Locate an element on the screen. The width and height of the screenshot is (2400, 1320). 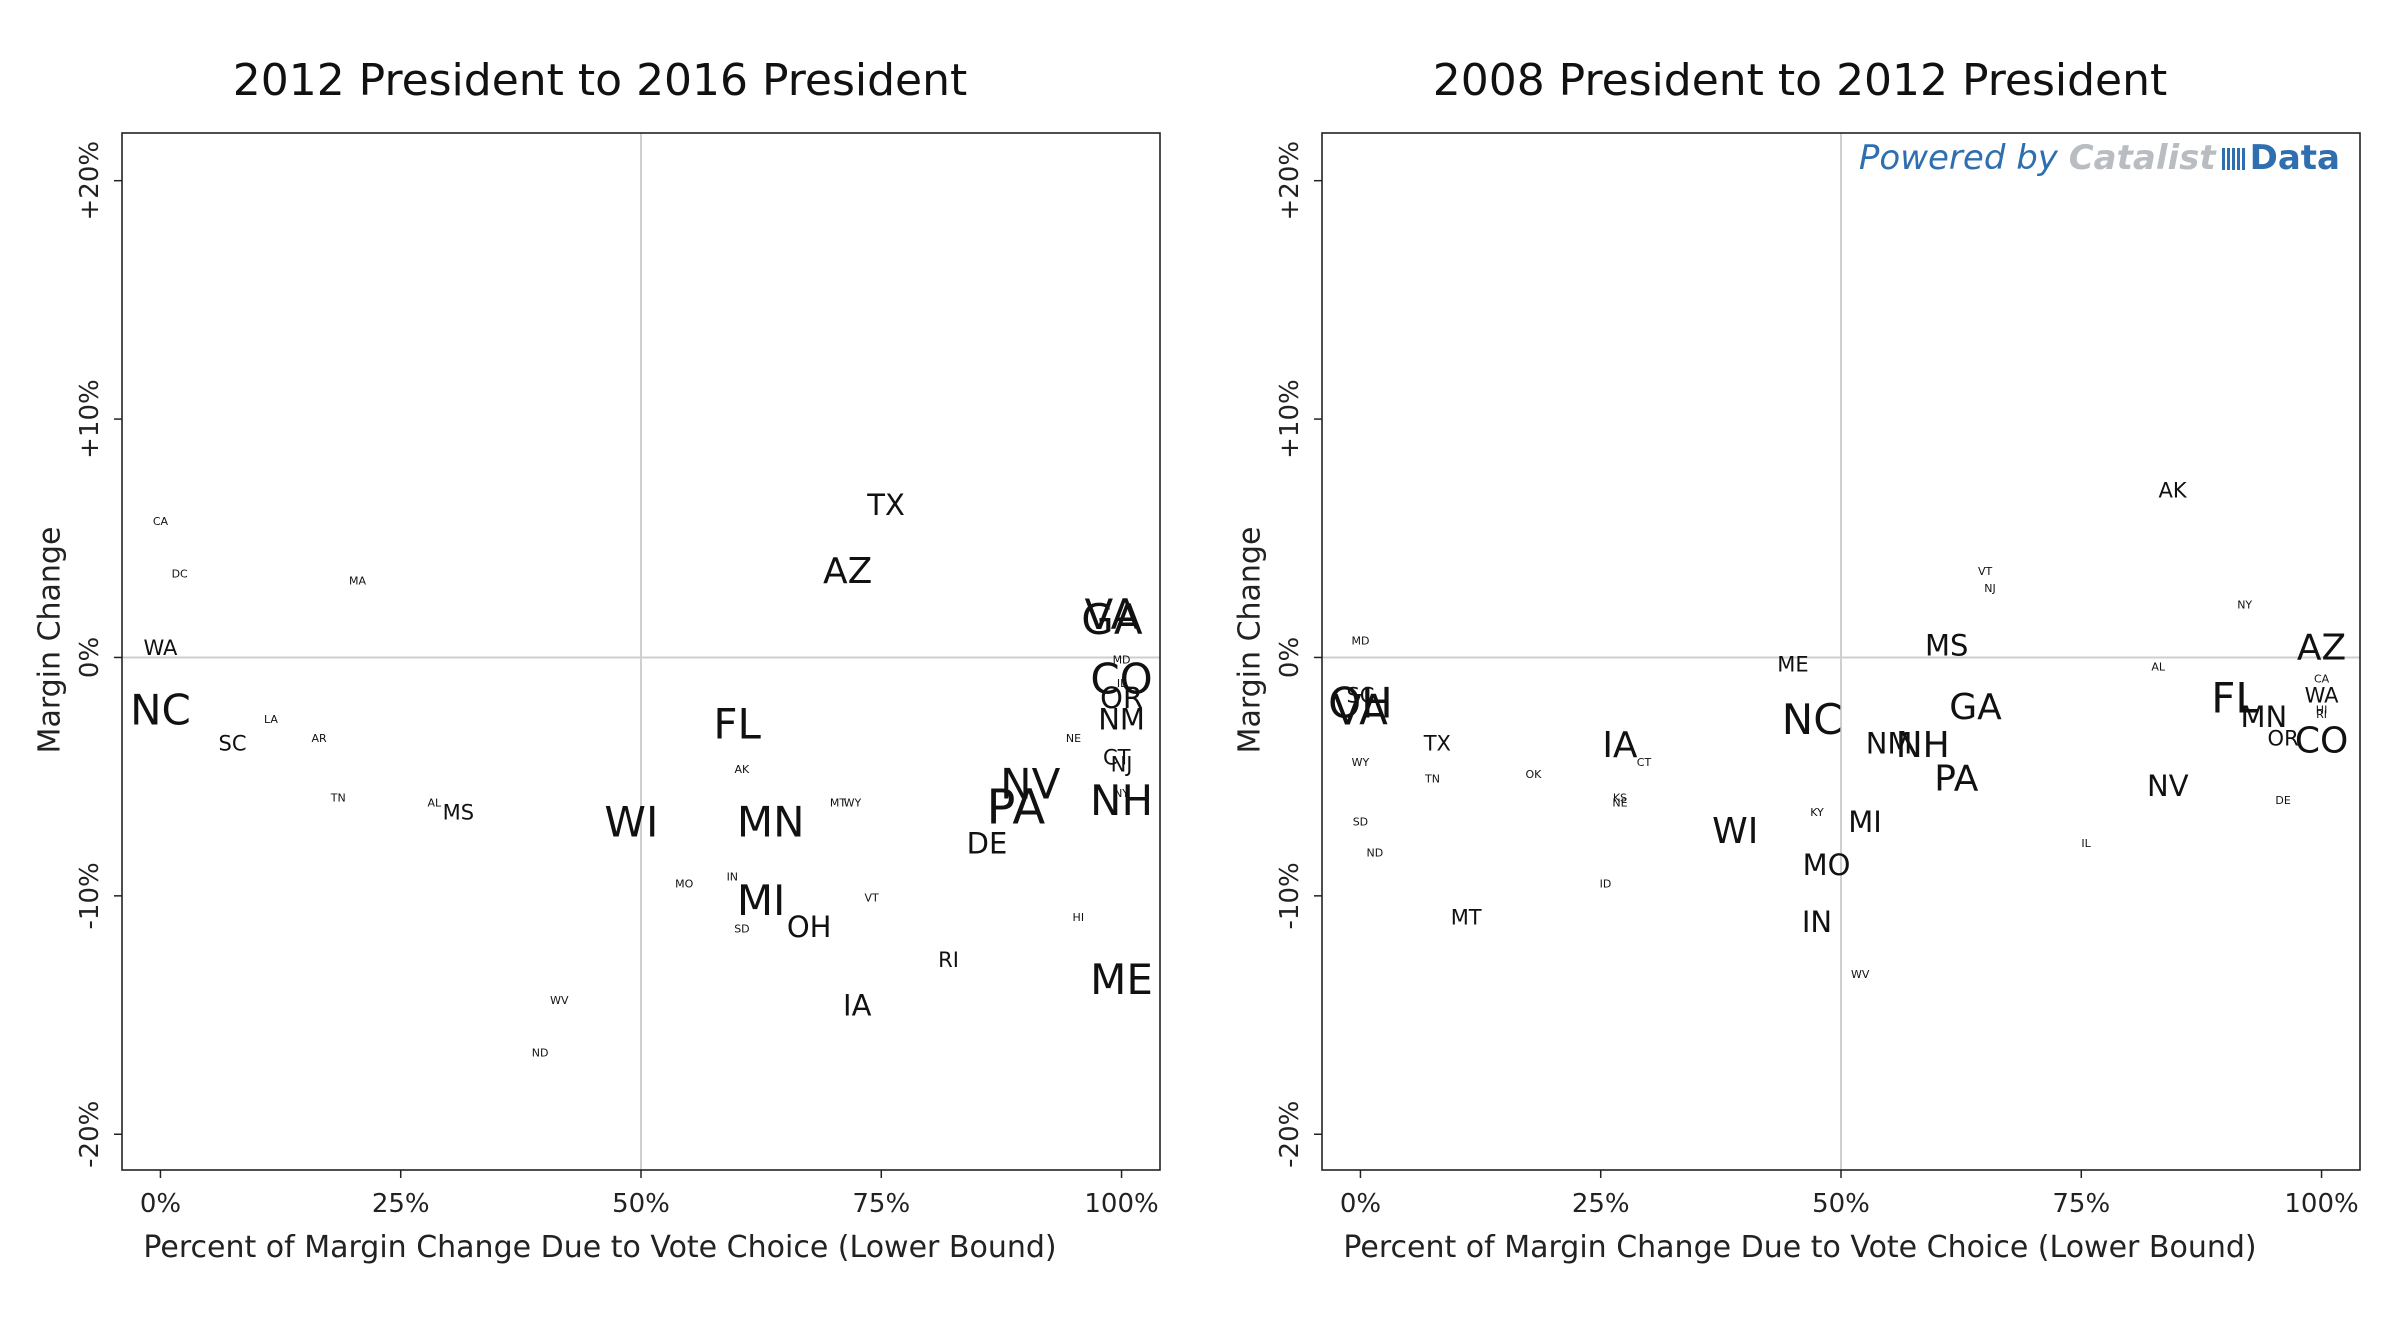
point-label-la: LA is located at coordinates (271, 719).